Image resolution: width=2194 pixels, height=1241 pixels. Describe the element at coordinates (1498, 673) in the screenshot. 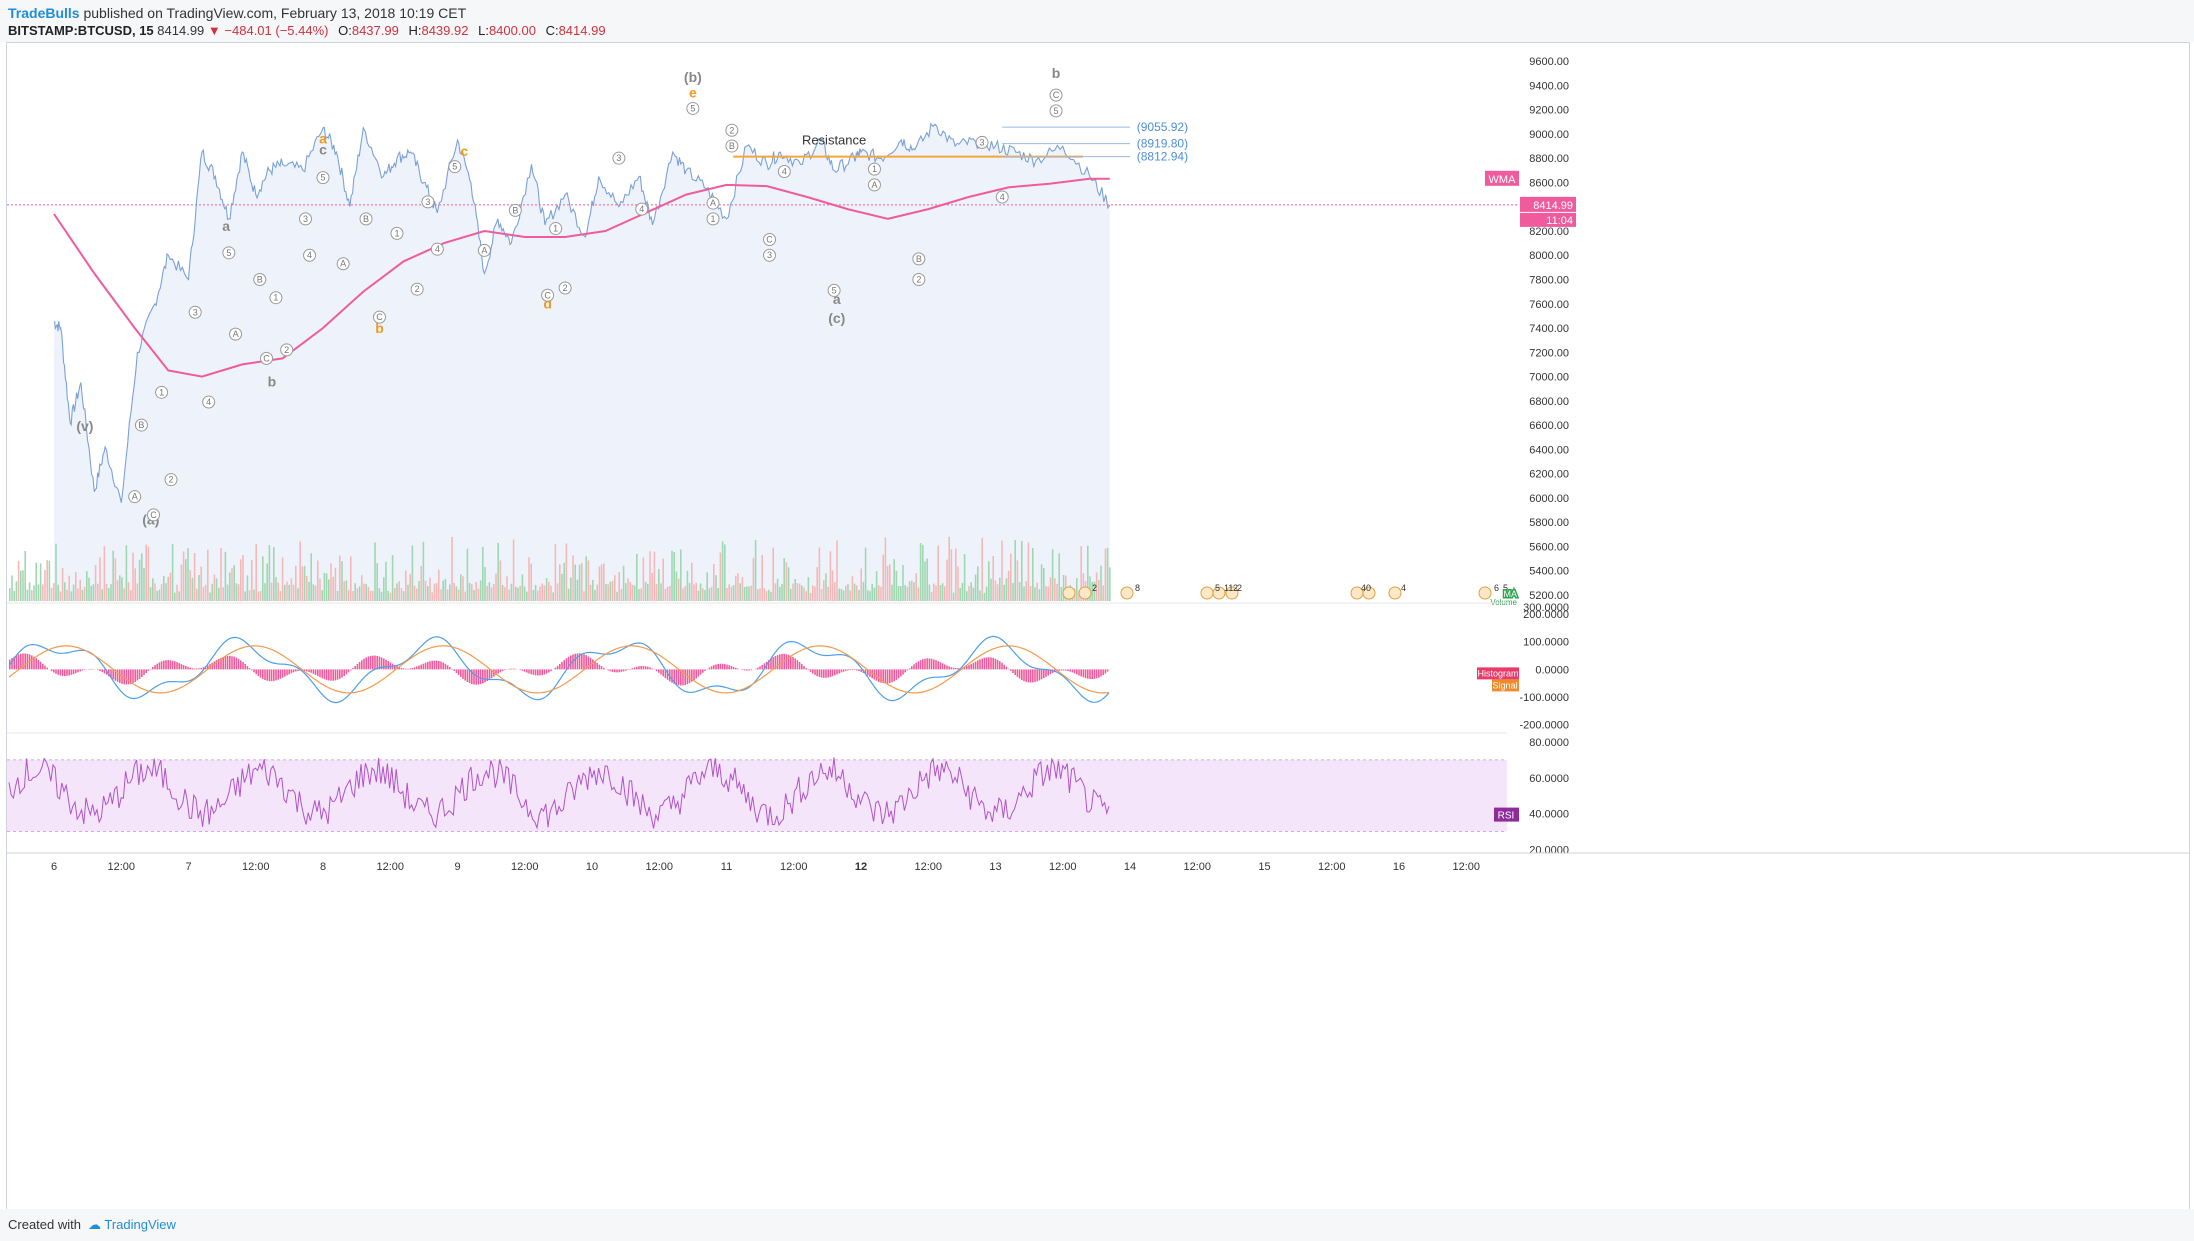

I see `histogram-tag` at that location.